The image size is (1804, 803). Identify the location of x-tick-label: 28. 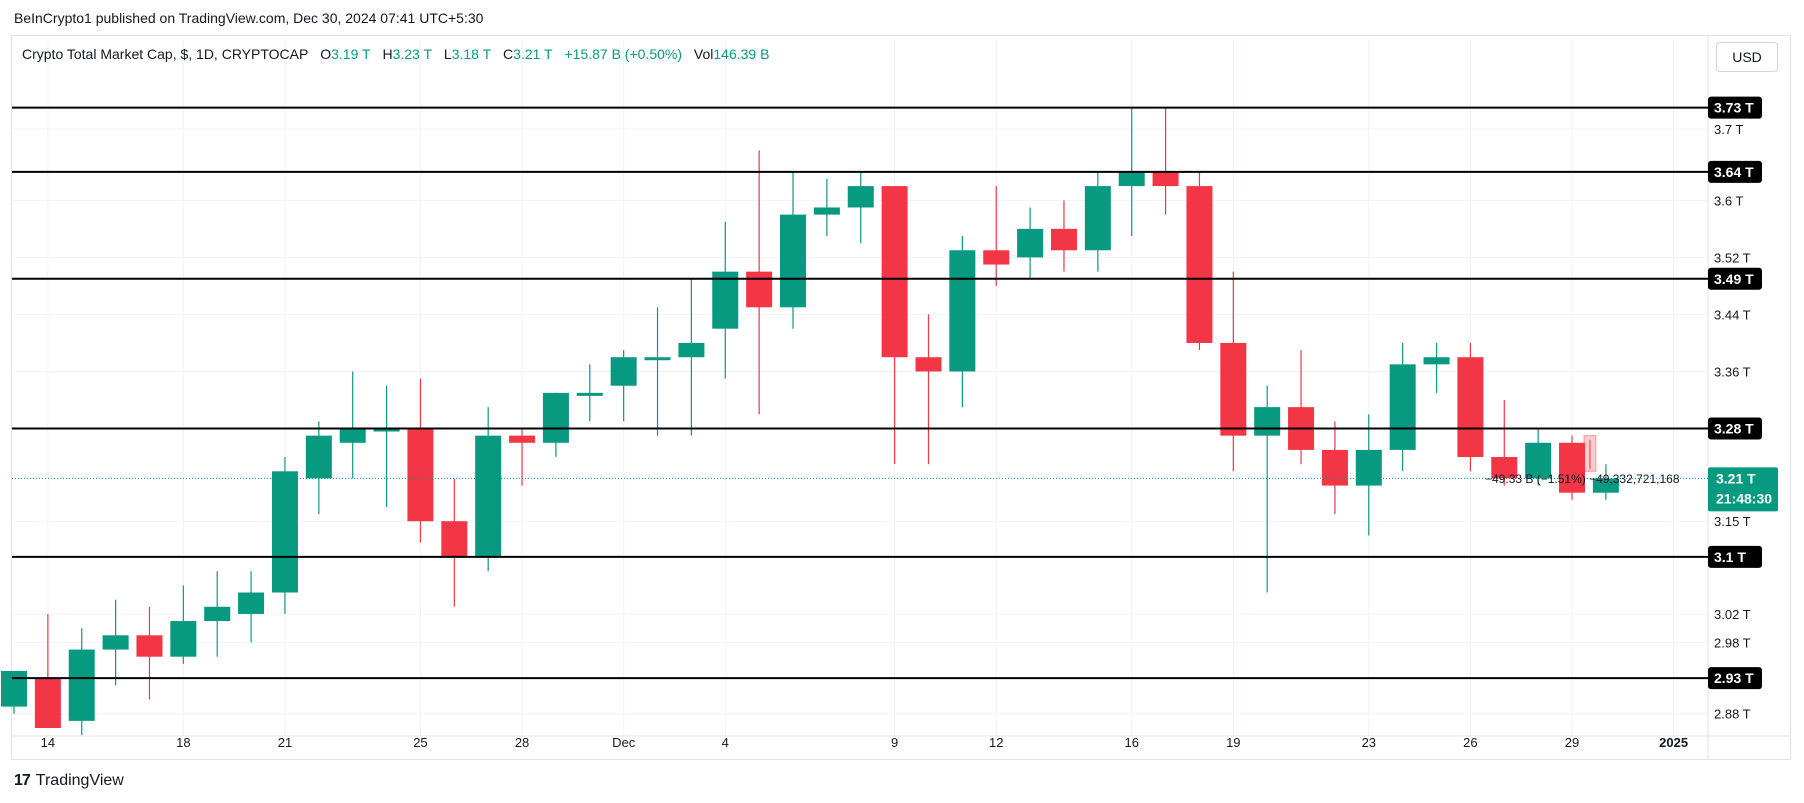
(522, 742).